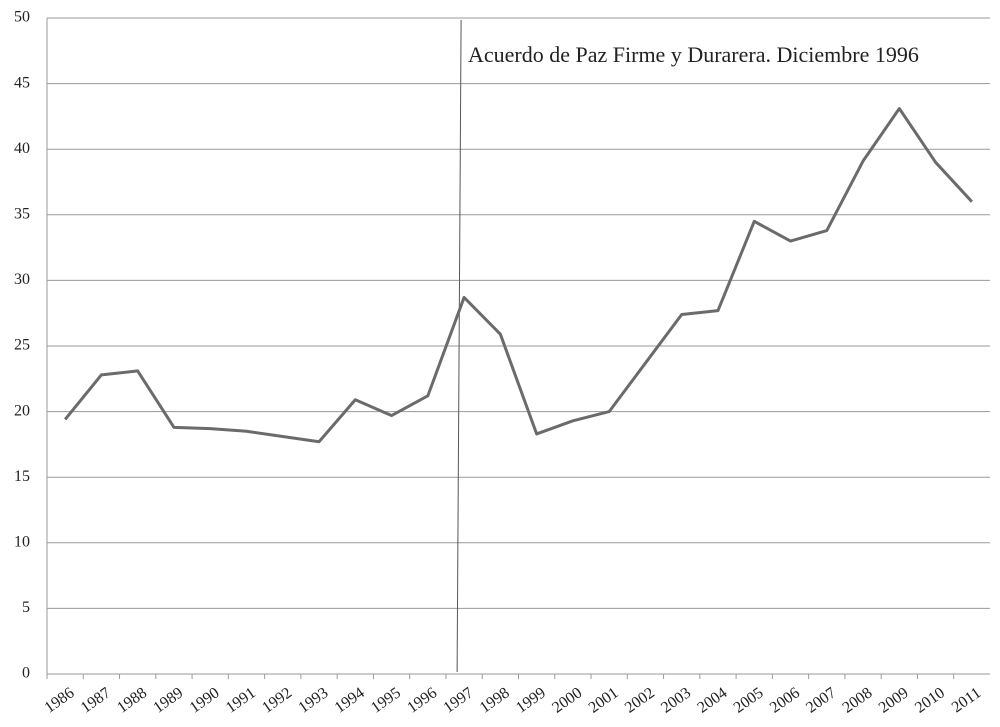 The image size is (1000, 727). What do you see at coordinates (604, 700) in the screenshot?
I see `x-tick-label: 2001` at bounding box center [604, 700].